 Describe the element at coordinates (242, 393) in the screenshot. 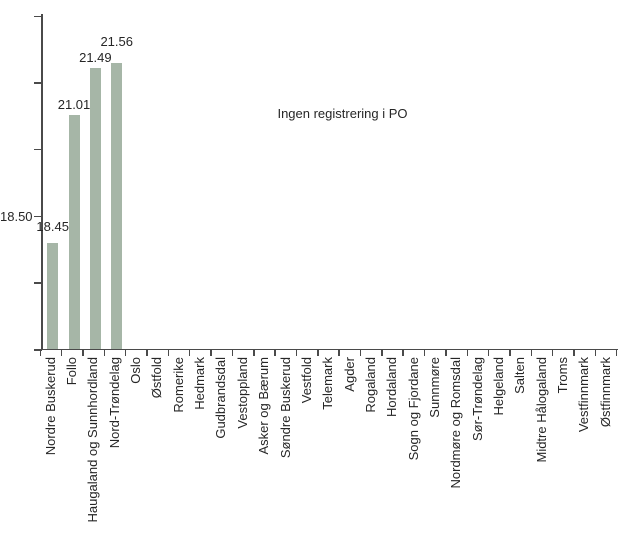

I see `x-category-label-vestoppland: Vestoppland` at that location.